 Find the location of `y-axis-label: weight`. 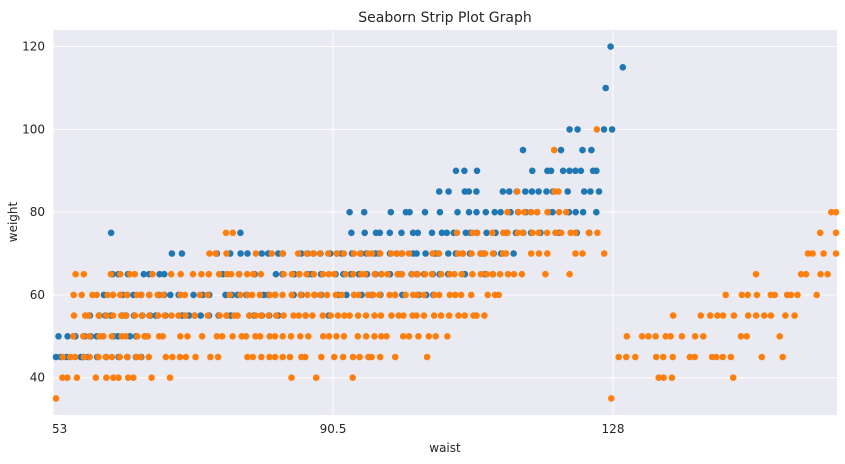

y-axis-label: weight is located at coordinates (13, 221).